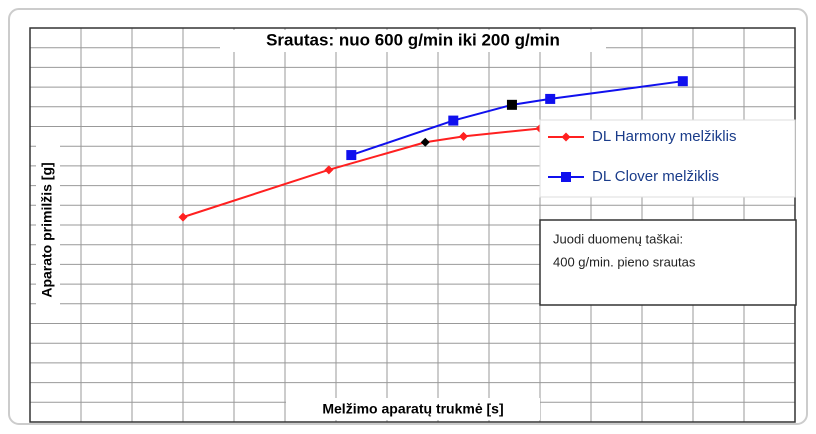 The width and height of the screenshot is (816, 434). Describe the element at coordinates (664, 136) in the screenshot. I see `legend-label: DL Harmony melžiklis` at that location.